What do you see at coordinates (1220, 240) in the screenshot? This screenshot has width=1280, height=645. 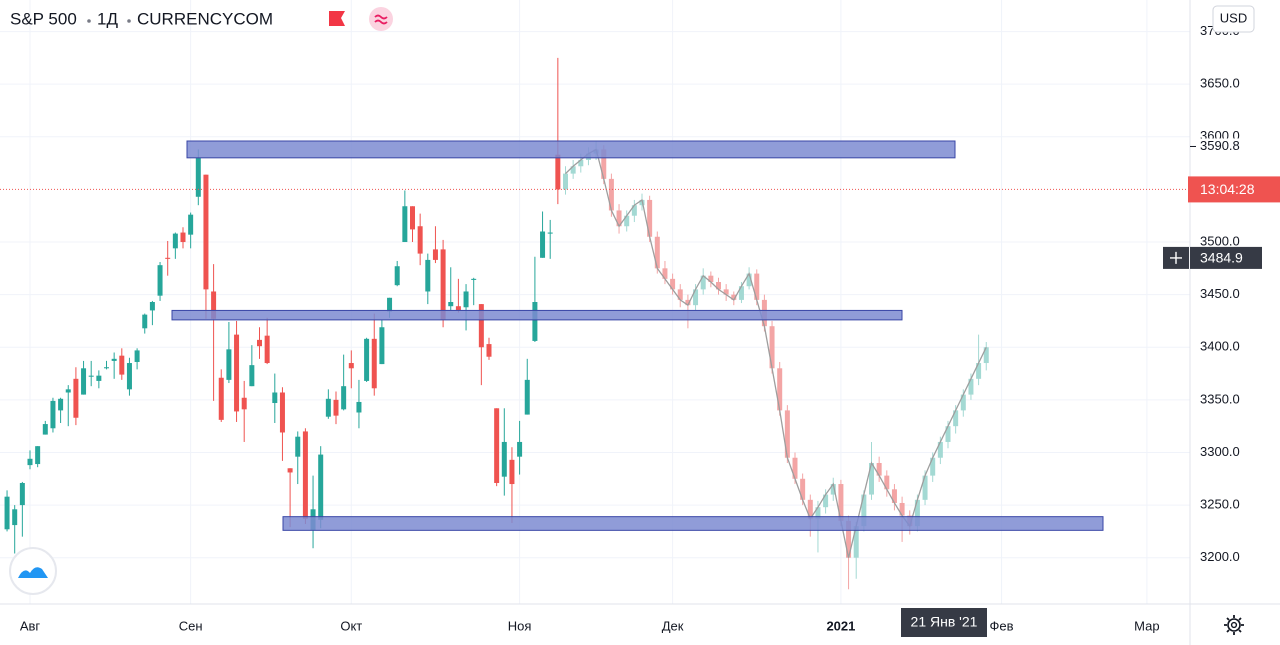 I see `y-tick-label: 3500.0` at bounding box center [1220, 240].